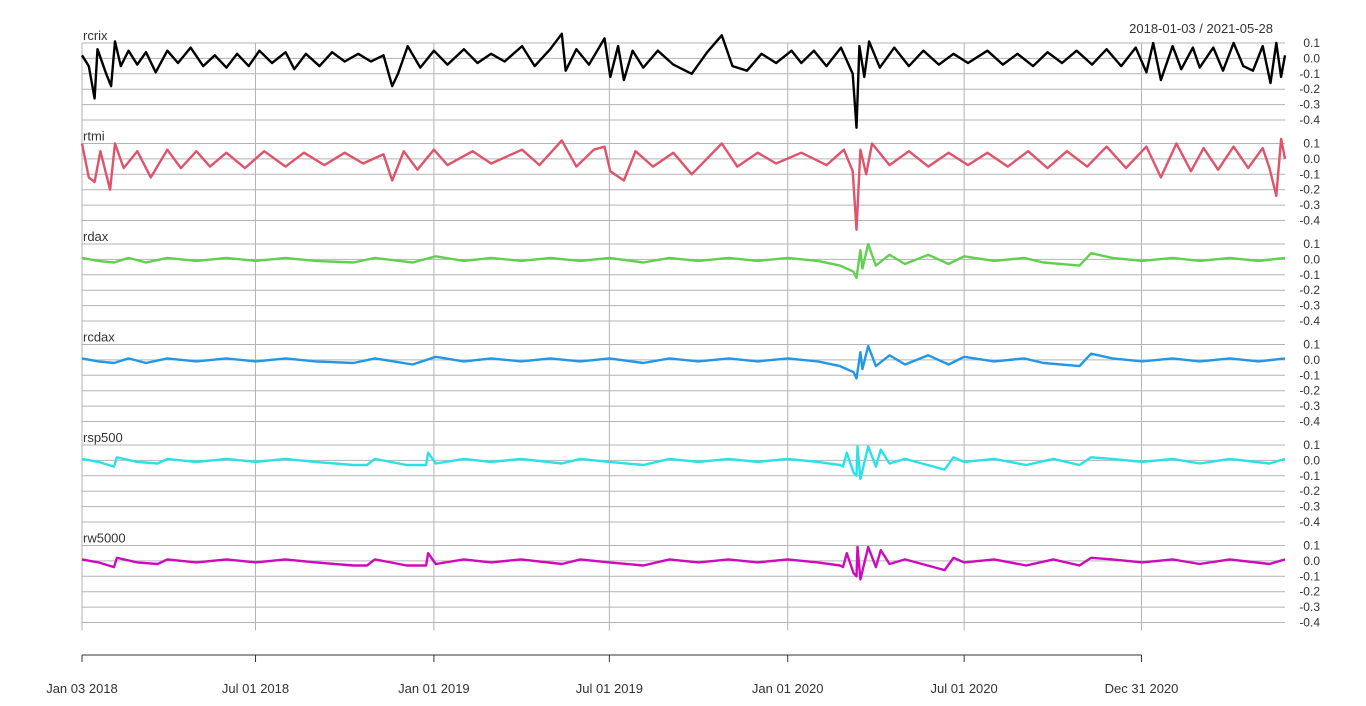  I want to click on panel-rw5000: 0.10.0-0.1 -0.2-0.3 -0.4 rw5000, so click(700, 580).